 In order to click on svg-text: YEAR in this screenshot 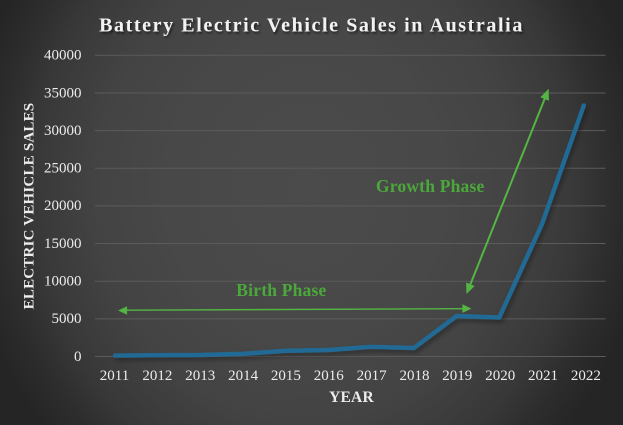, I will do `click(351, 397)`.